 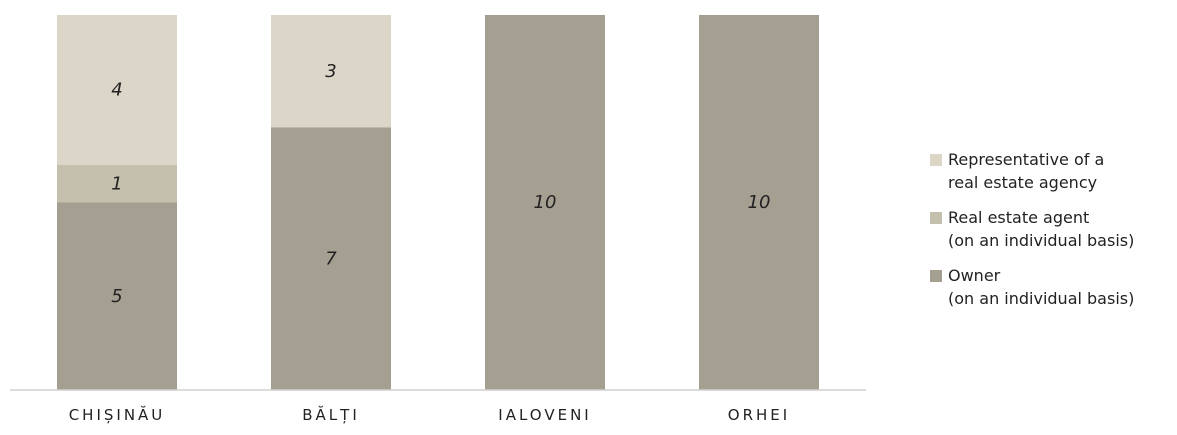 I want to click on x-tick-label: ORHEI, so click(x=759, y=415).